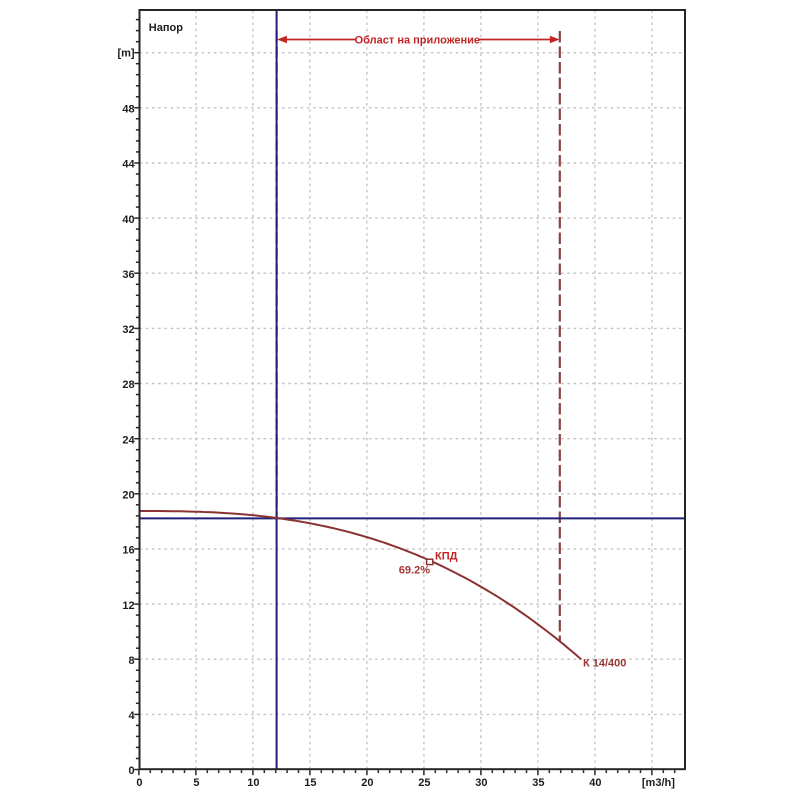 Image resolution: width=800 pixels, height=805 pixels. What do you see at coordinates (481, 783) in the screenshot?
I see `svg-text: 30` at bounding box center [481, 783].